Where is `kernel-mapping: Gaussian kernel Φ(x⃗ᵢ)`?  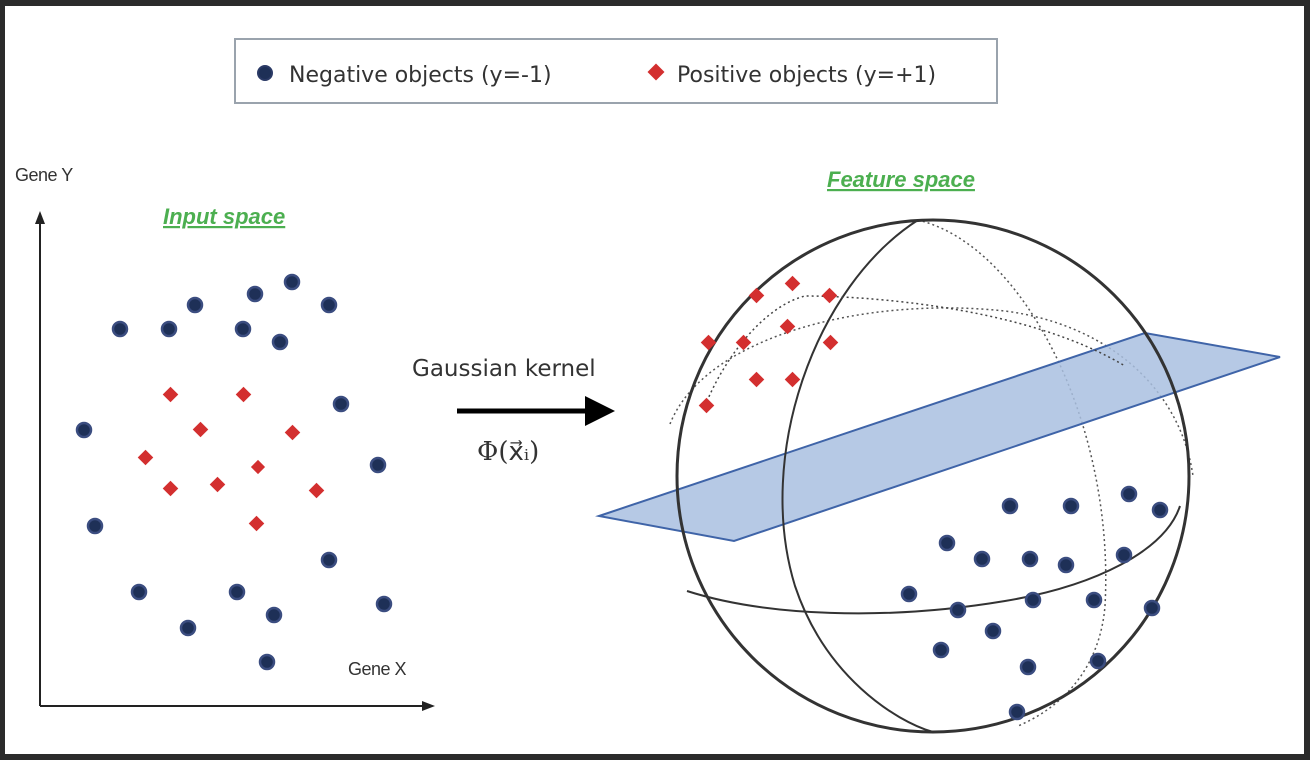 kernel-mapping: Gaussian kernel Φ(x⃗ᵢ) is located at coordinates (513, 411).